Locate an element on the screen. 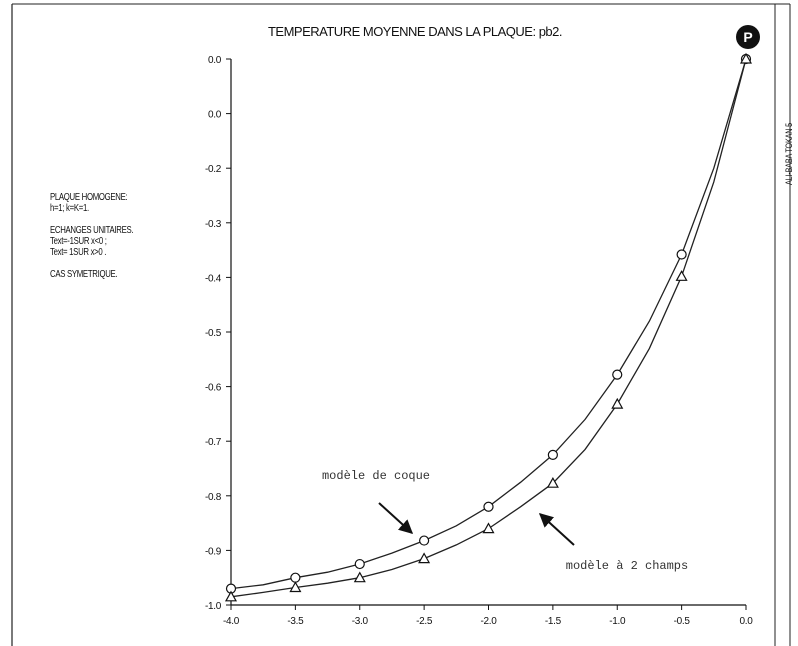  y-tick-label: -0.7 is located at coordinates (213, 442).